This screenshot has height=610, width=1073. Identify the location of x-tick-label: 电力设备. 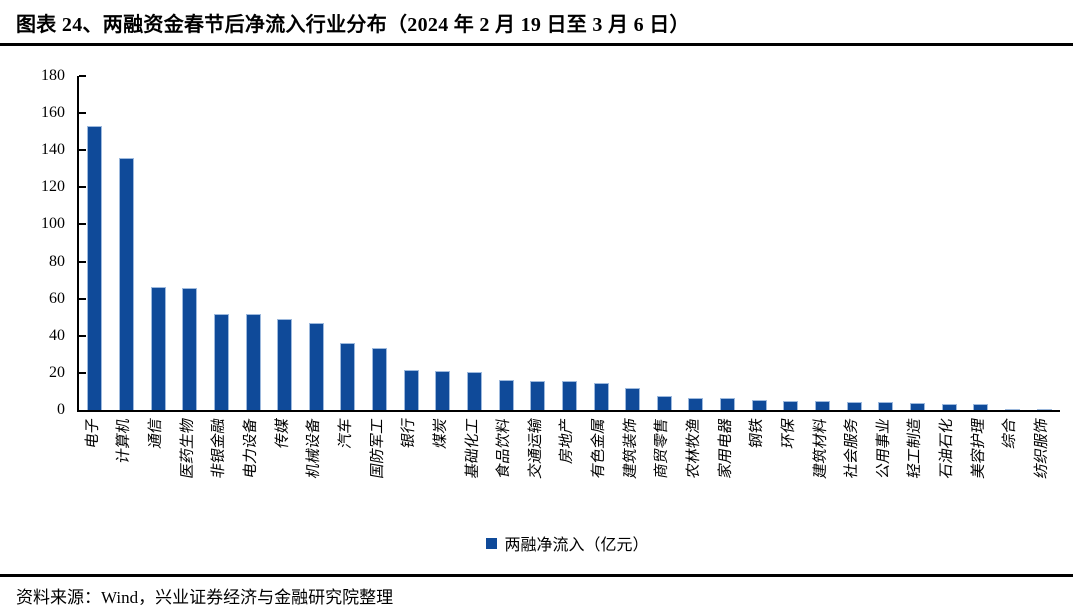
(251, 448).